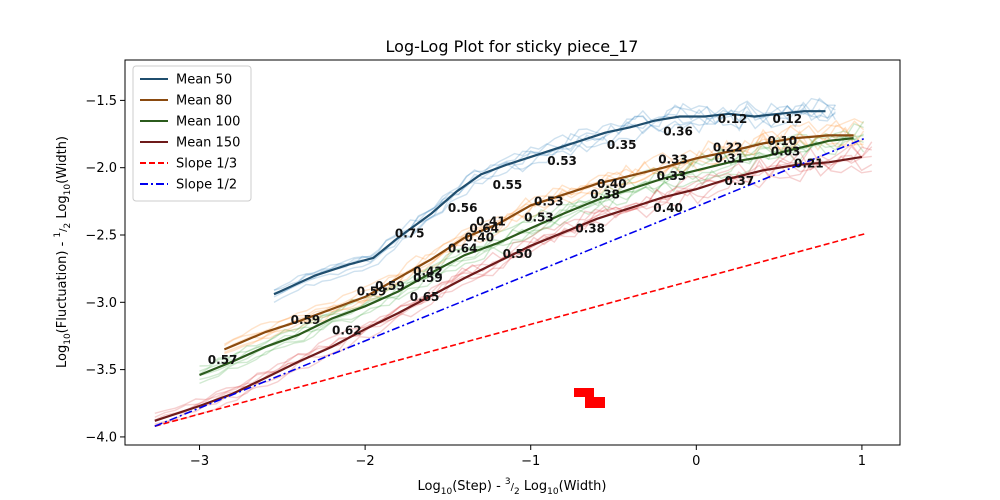  I want to click on legend-label: Mean 150, so click(208, 143).